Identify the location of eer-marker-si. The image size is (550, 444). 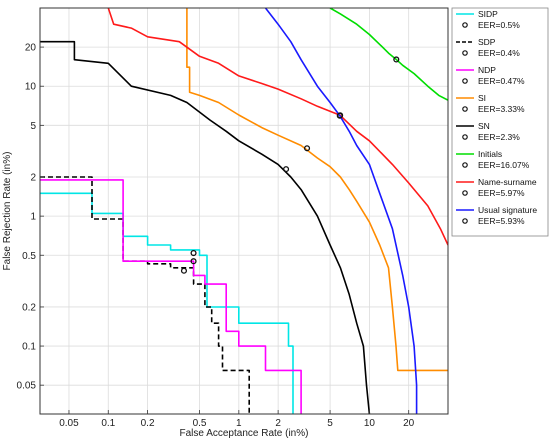
(307, 148).